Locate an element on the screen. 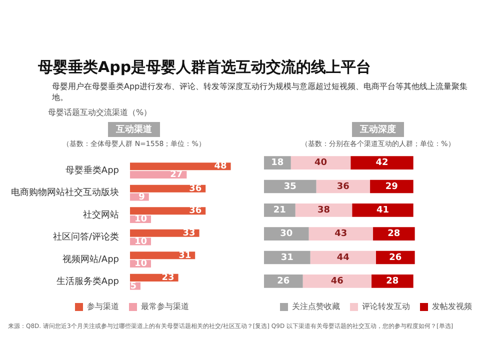 The height and width of the screenshot is (362, 500). data-label: 30 is located at coordinates (286, 234).